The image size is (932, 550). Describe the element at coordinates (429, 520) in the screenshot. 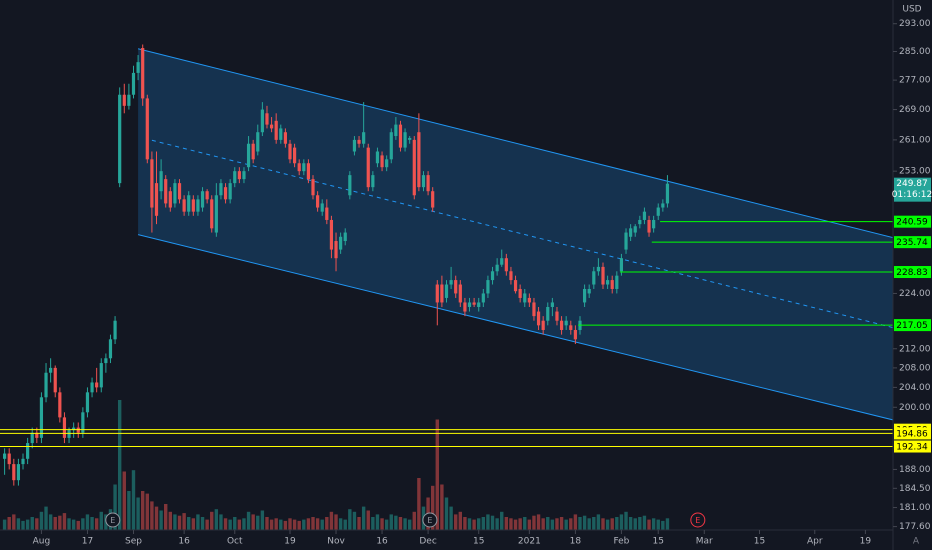

I see `earnings-label: E` at that location.